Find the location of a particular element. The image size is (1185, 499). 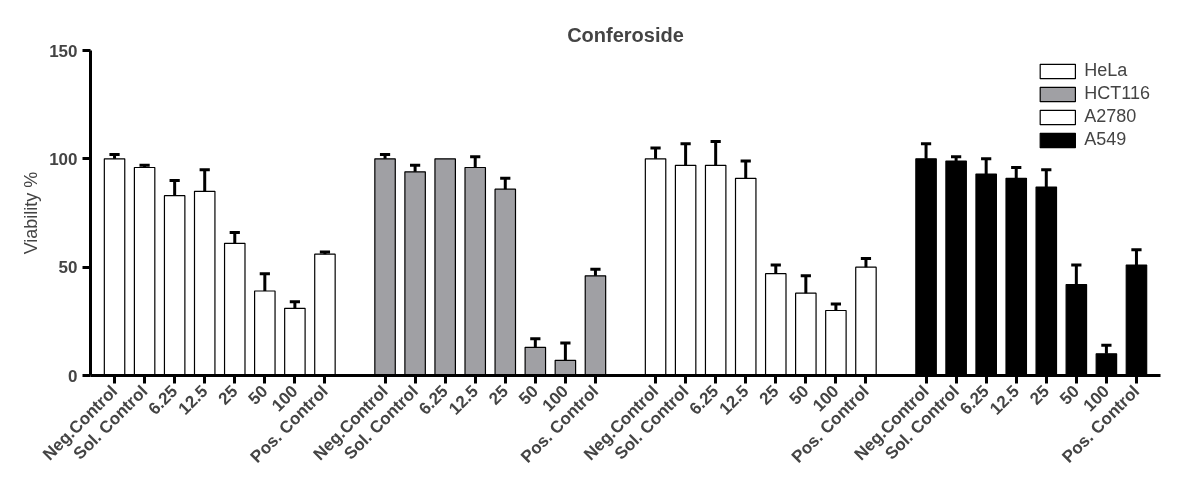

y-tick-label: 100 is located at coordinates (63, 159).